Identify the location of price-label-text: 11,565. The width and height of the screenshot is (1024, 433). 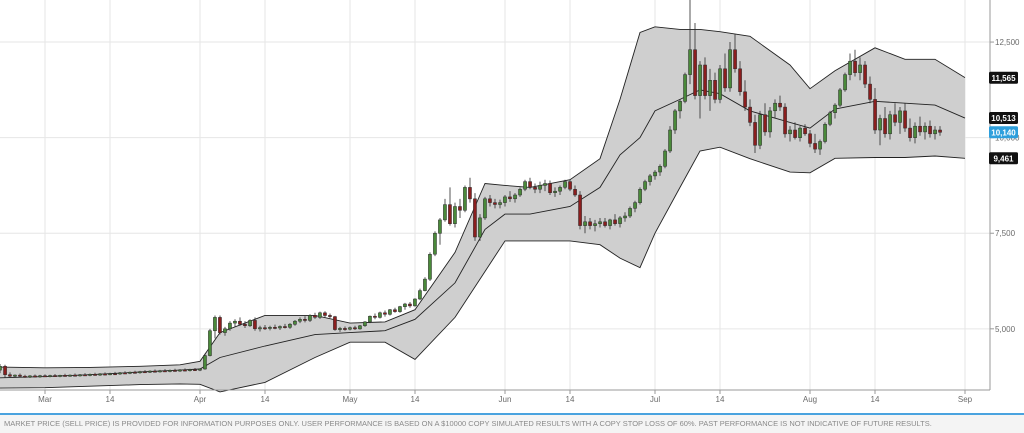
(1003, 78).